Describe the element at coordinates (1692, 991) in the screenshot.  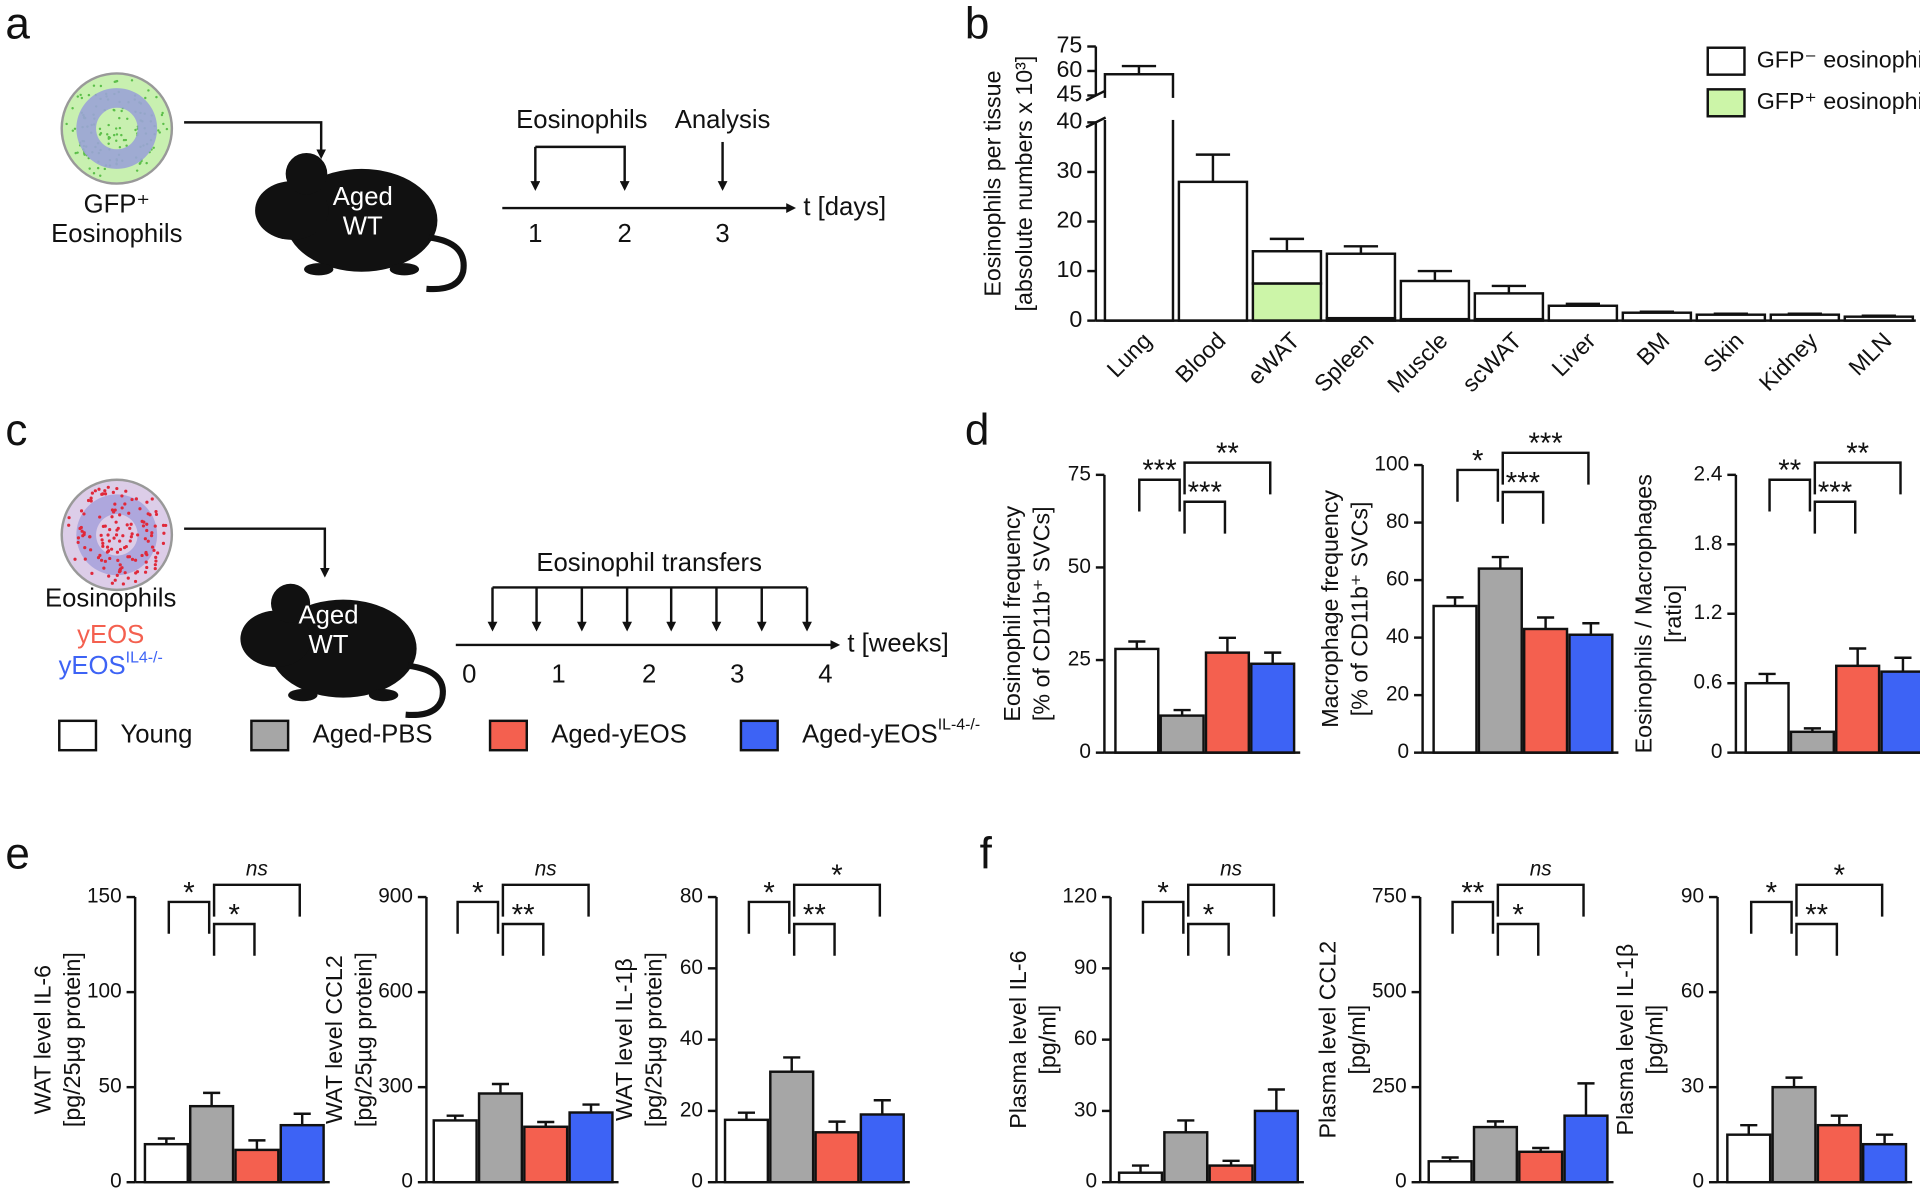
I see `y-tick-label: 60` at that location.